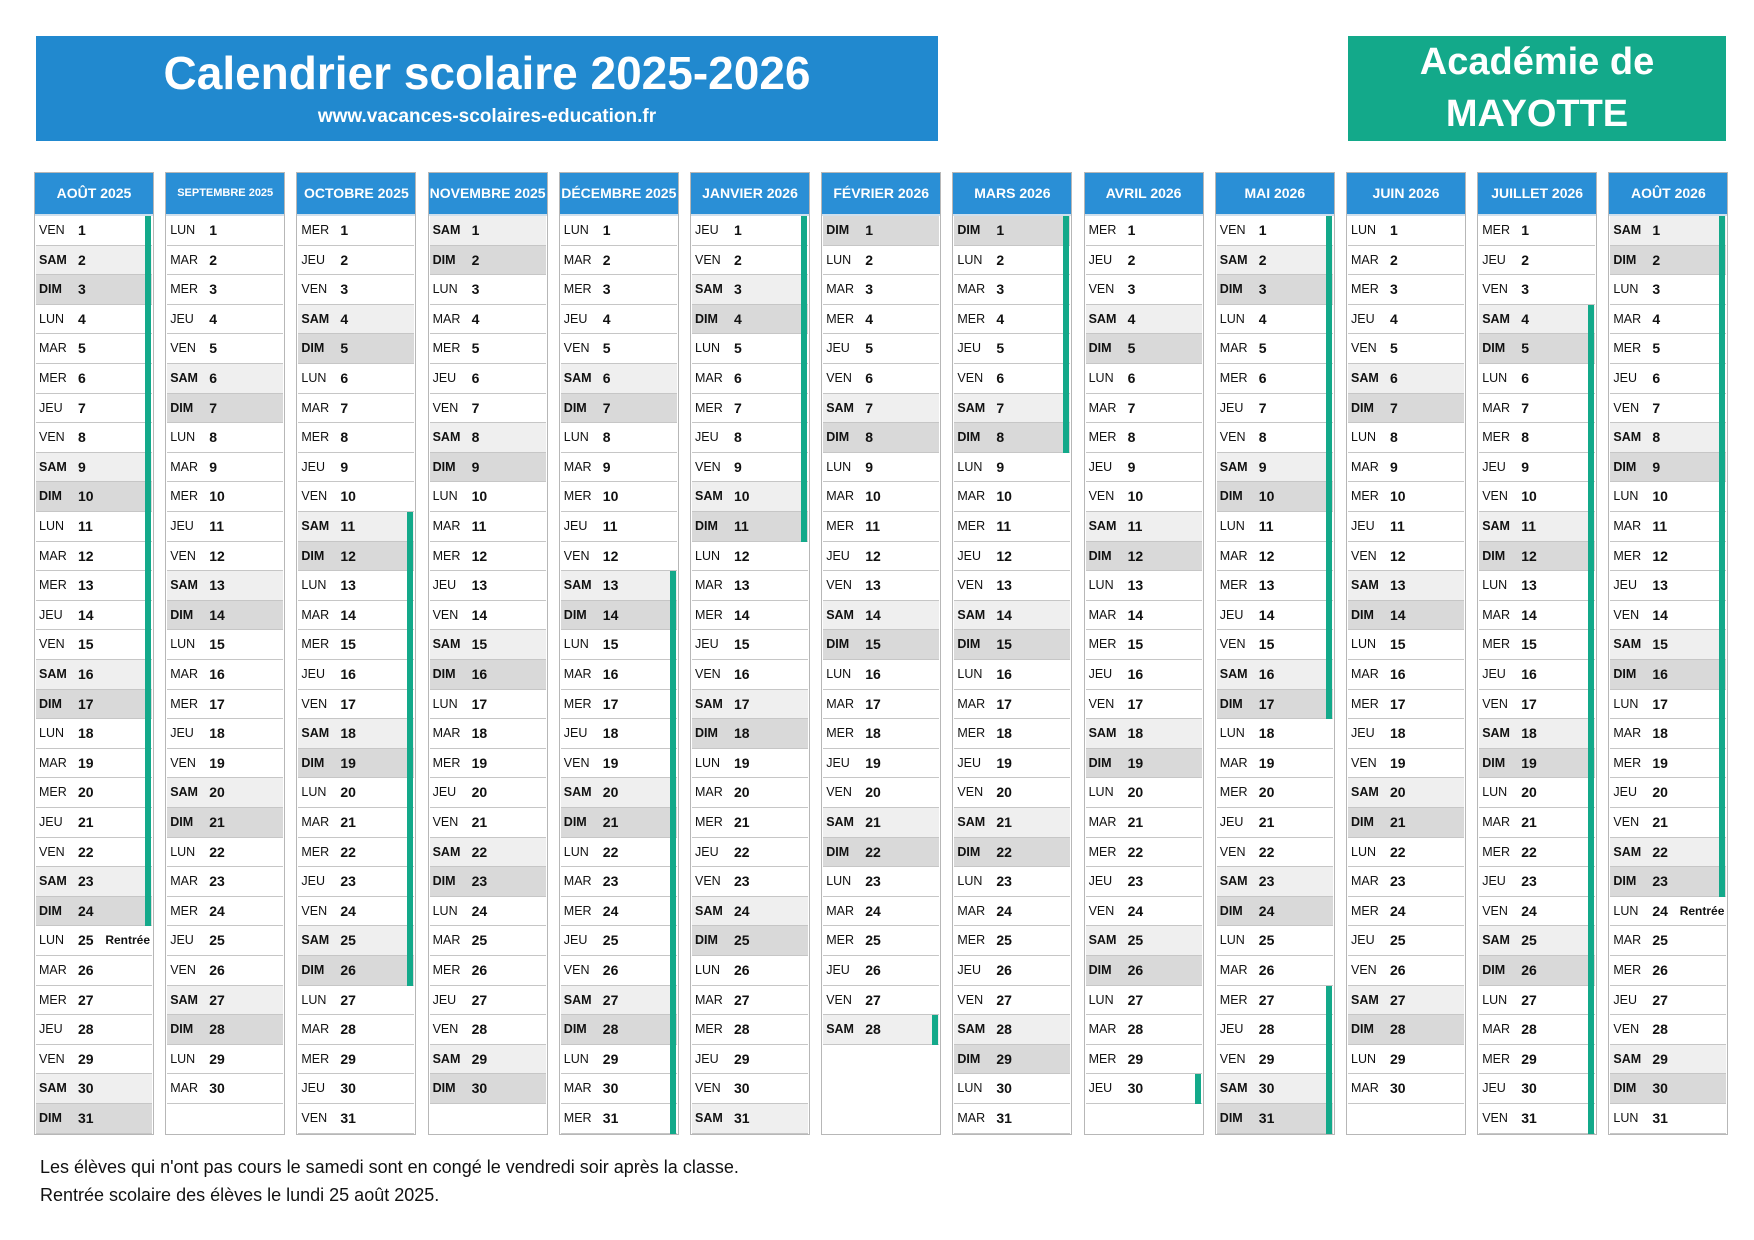 The image size is (1754, 1240). Describe the element at coordinates (1537, 823) in the screenshot. I see `day-cell: MAR 21` at that location.